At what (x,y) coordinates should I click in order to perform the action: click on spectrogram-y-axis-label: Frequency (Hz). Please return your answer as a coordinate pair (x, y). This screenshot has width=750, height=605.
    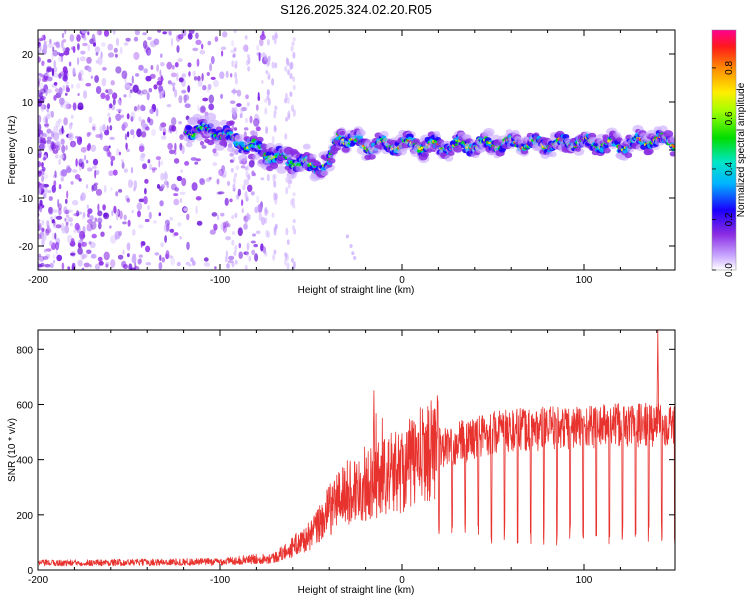
    Looking at the image, I should click on (12, 150).